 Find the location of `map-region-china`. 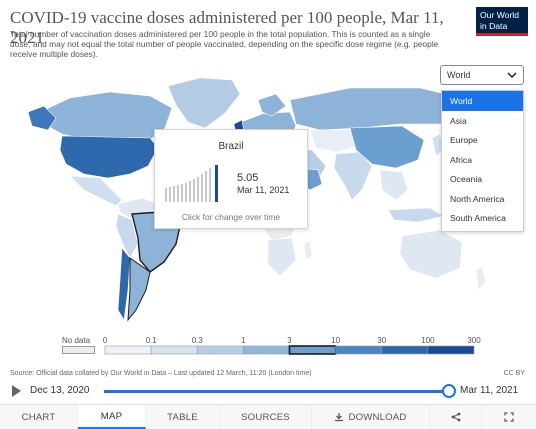

map-region-china is located at coordinates (387, 147).